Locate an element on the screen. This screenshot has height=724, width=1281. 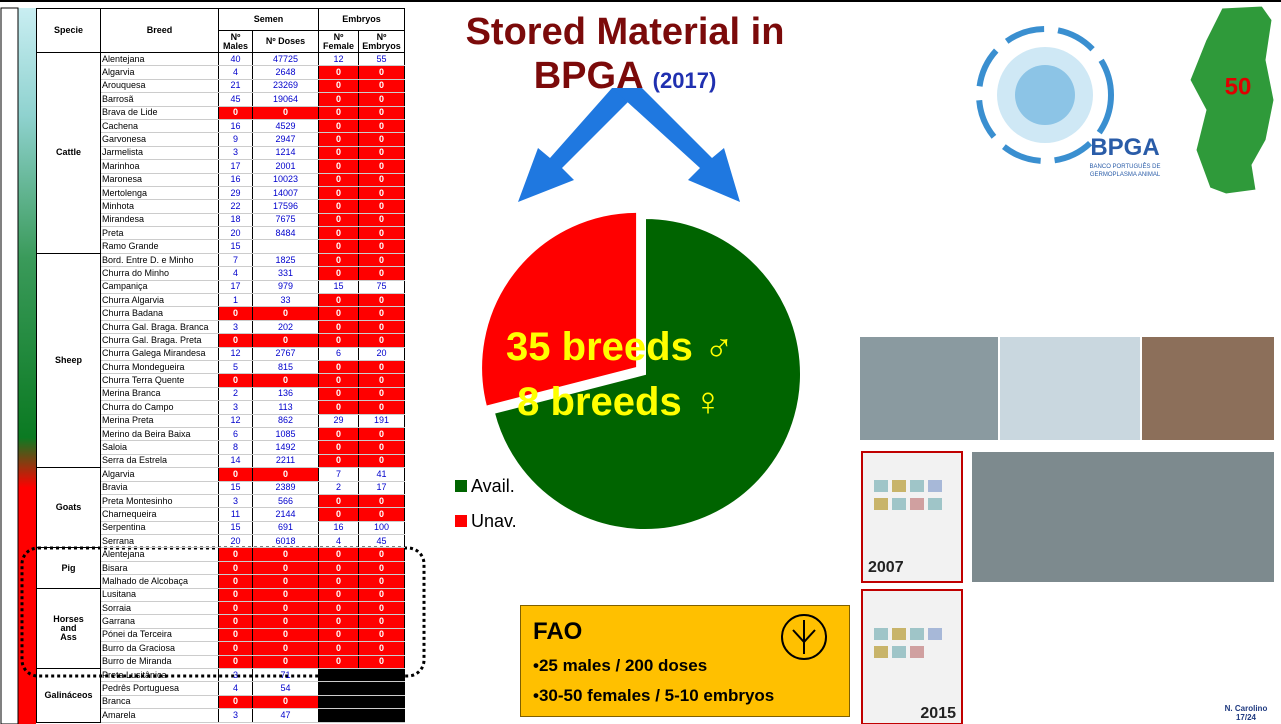
fao-line: •30-50 females / 5-10 embryos is located at coordinates (654, 695).